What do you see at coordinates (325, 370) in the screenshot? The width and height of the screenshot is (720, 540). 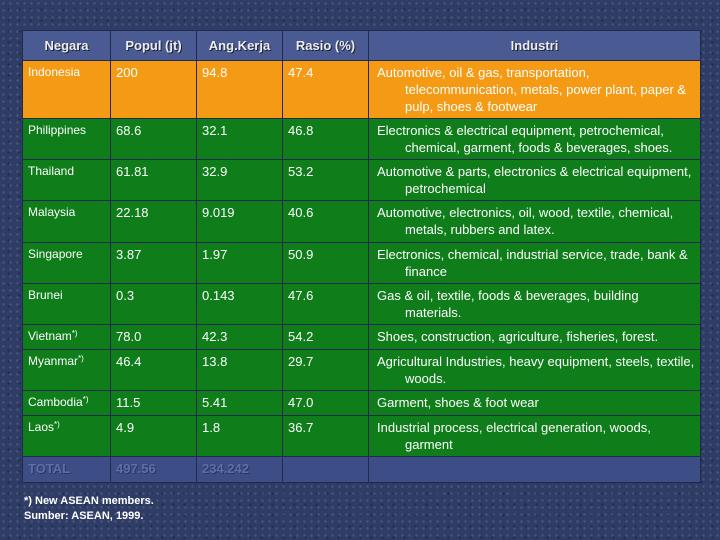 I see `rasio-cell: 29.7` at bounding box center [325, 370].